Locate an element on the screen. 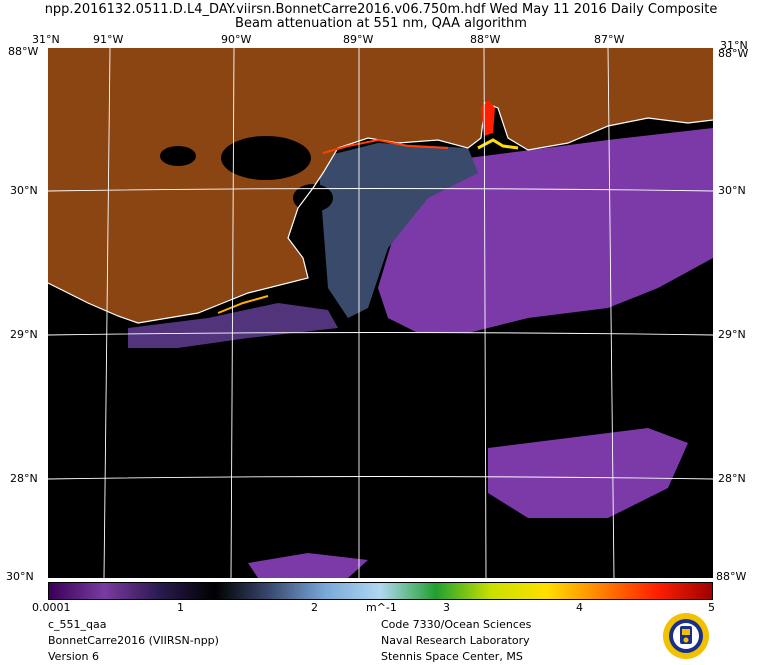 The width and height of the screenshot is (762, 665). footer-lab: Naval Research Laboratory is located at coordinates (455, 640).